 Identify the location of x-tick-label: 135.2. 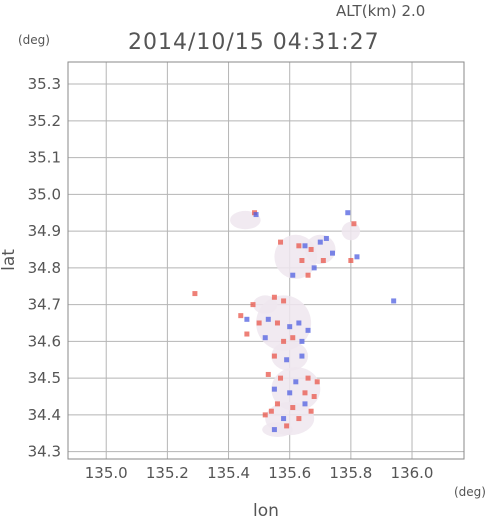
(167, 473).